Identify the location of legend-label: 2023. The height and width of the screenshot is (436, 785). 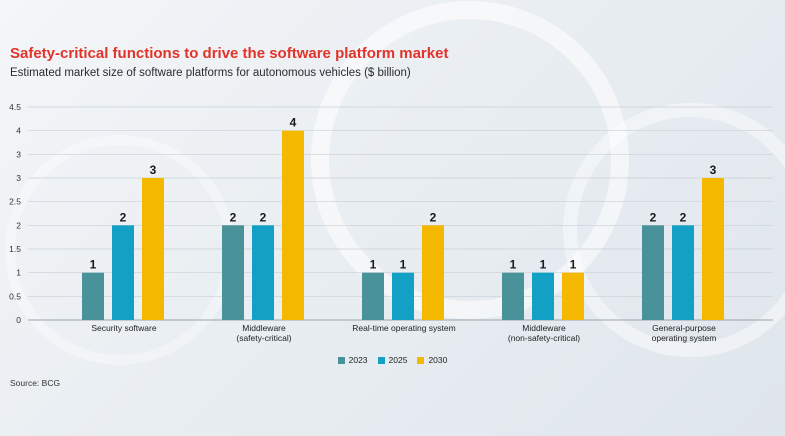
(358, 360).